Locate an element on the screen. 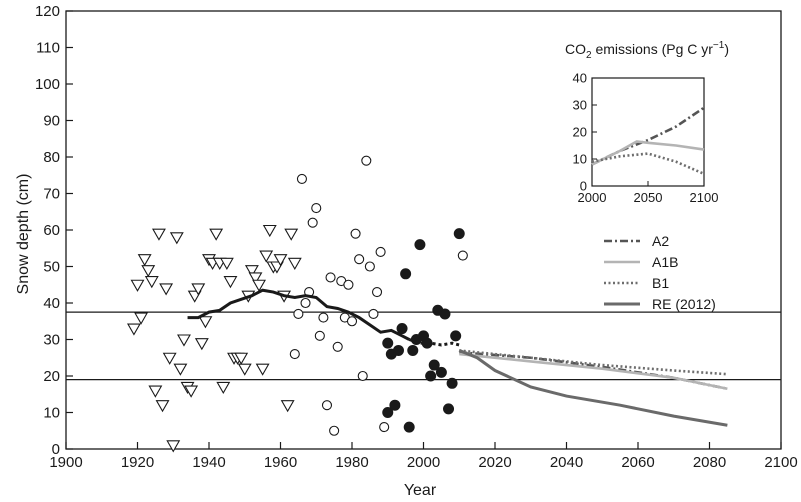 This screenshot has width=801, height=502. x-tick-label: 2040 is located at coordinates (566, 462).